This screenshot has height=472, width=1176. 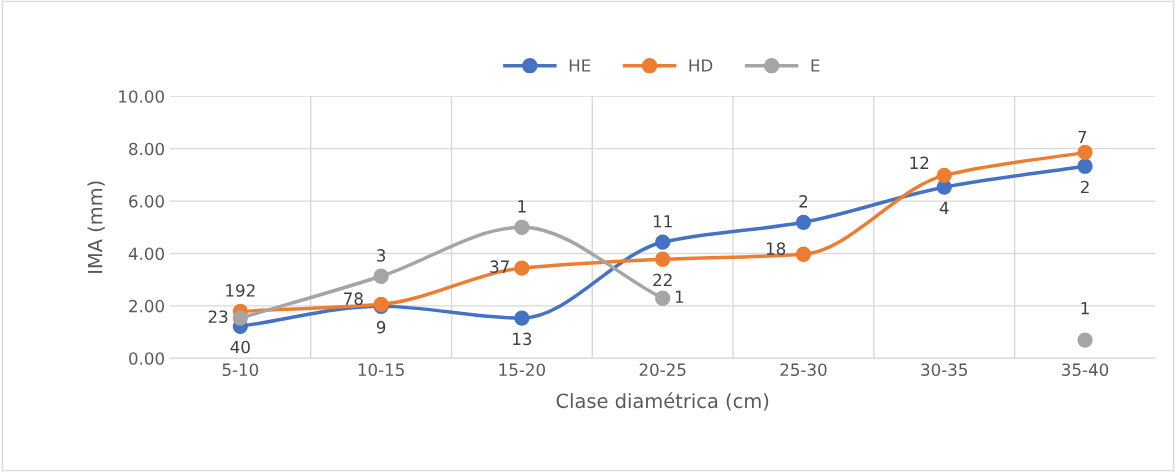 What do you see at coordinates (701, 65) in the screenshot?
I see `legend-label: HD` at bounding box center [701, 65].